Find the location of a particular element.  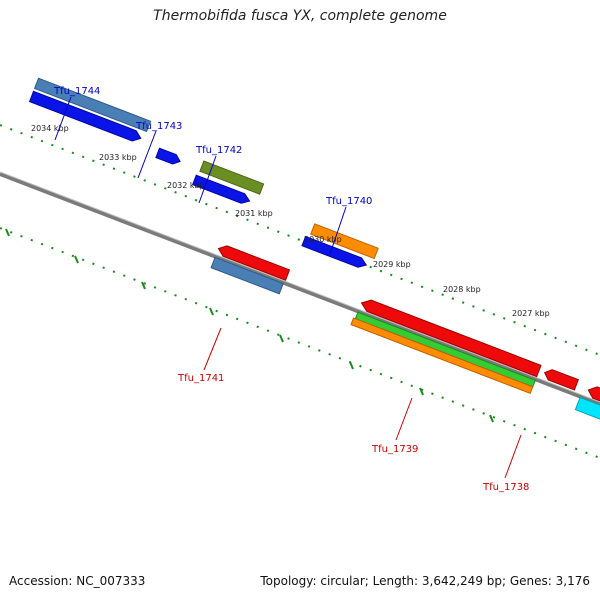

kbp-label-2032: 2032 kbp is located at coordinates (186, 185).